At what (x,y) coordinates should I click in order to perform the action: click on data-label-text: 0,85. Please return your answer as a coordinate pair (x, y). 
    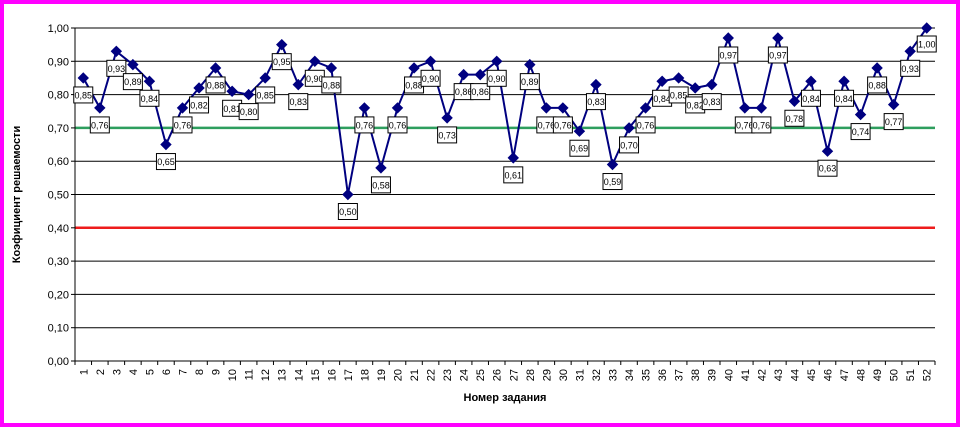
    Looking at the image, I should click on (679, 95).